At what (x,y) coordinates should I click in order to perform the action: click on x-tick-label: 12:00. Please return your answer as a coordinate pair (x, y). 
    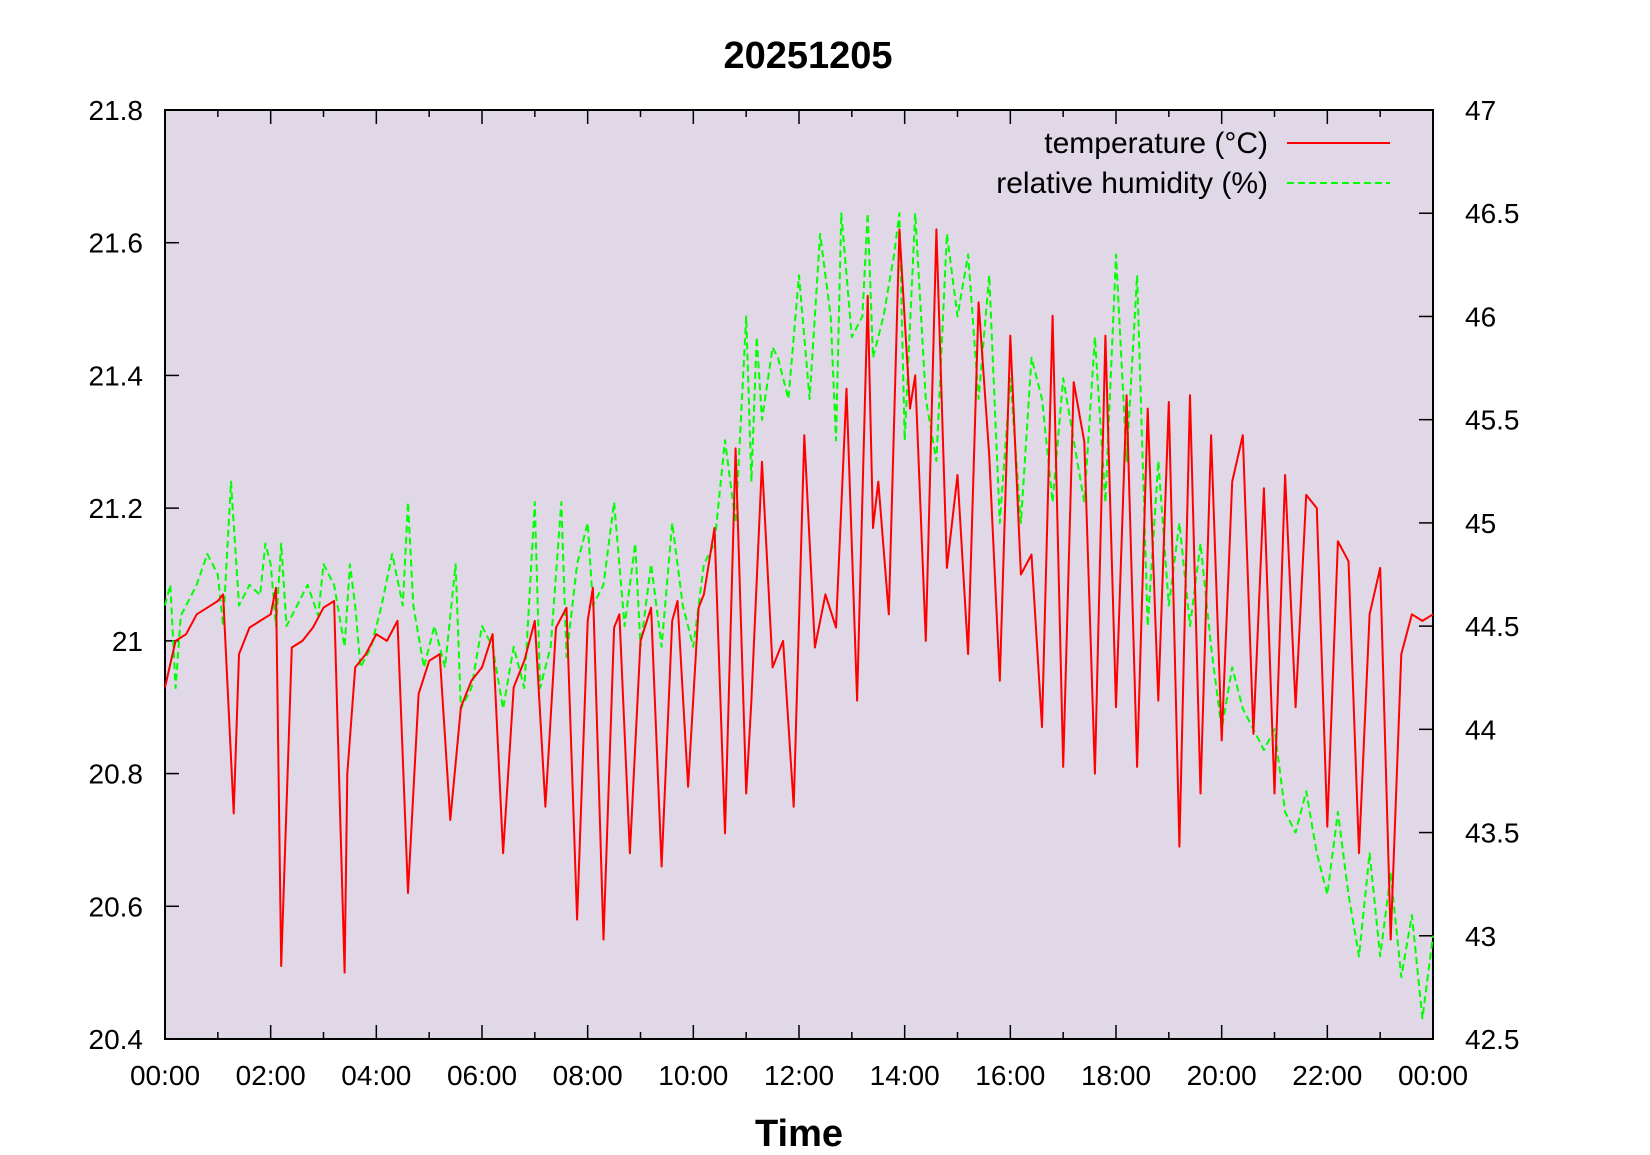
    Looking at the image, I should click on (799, 1075).